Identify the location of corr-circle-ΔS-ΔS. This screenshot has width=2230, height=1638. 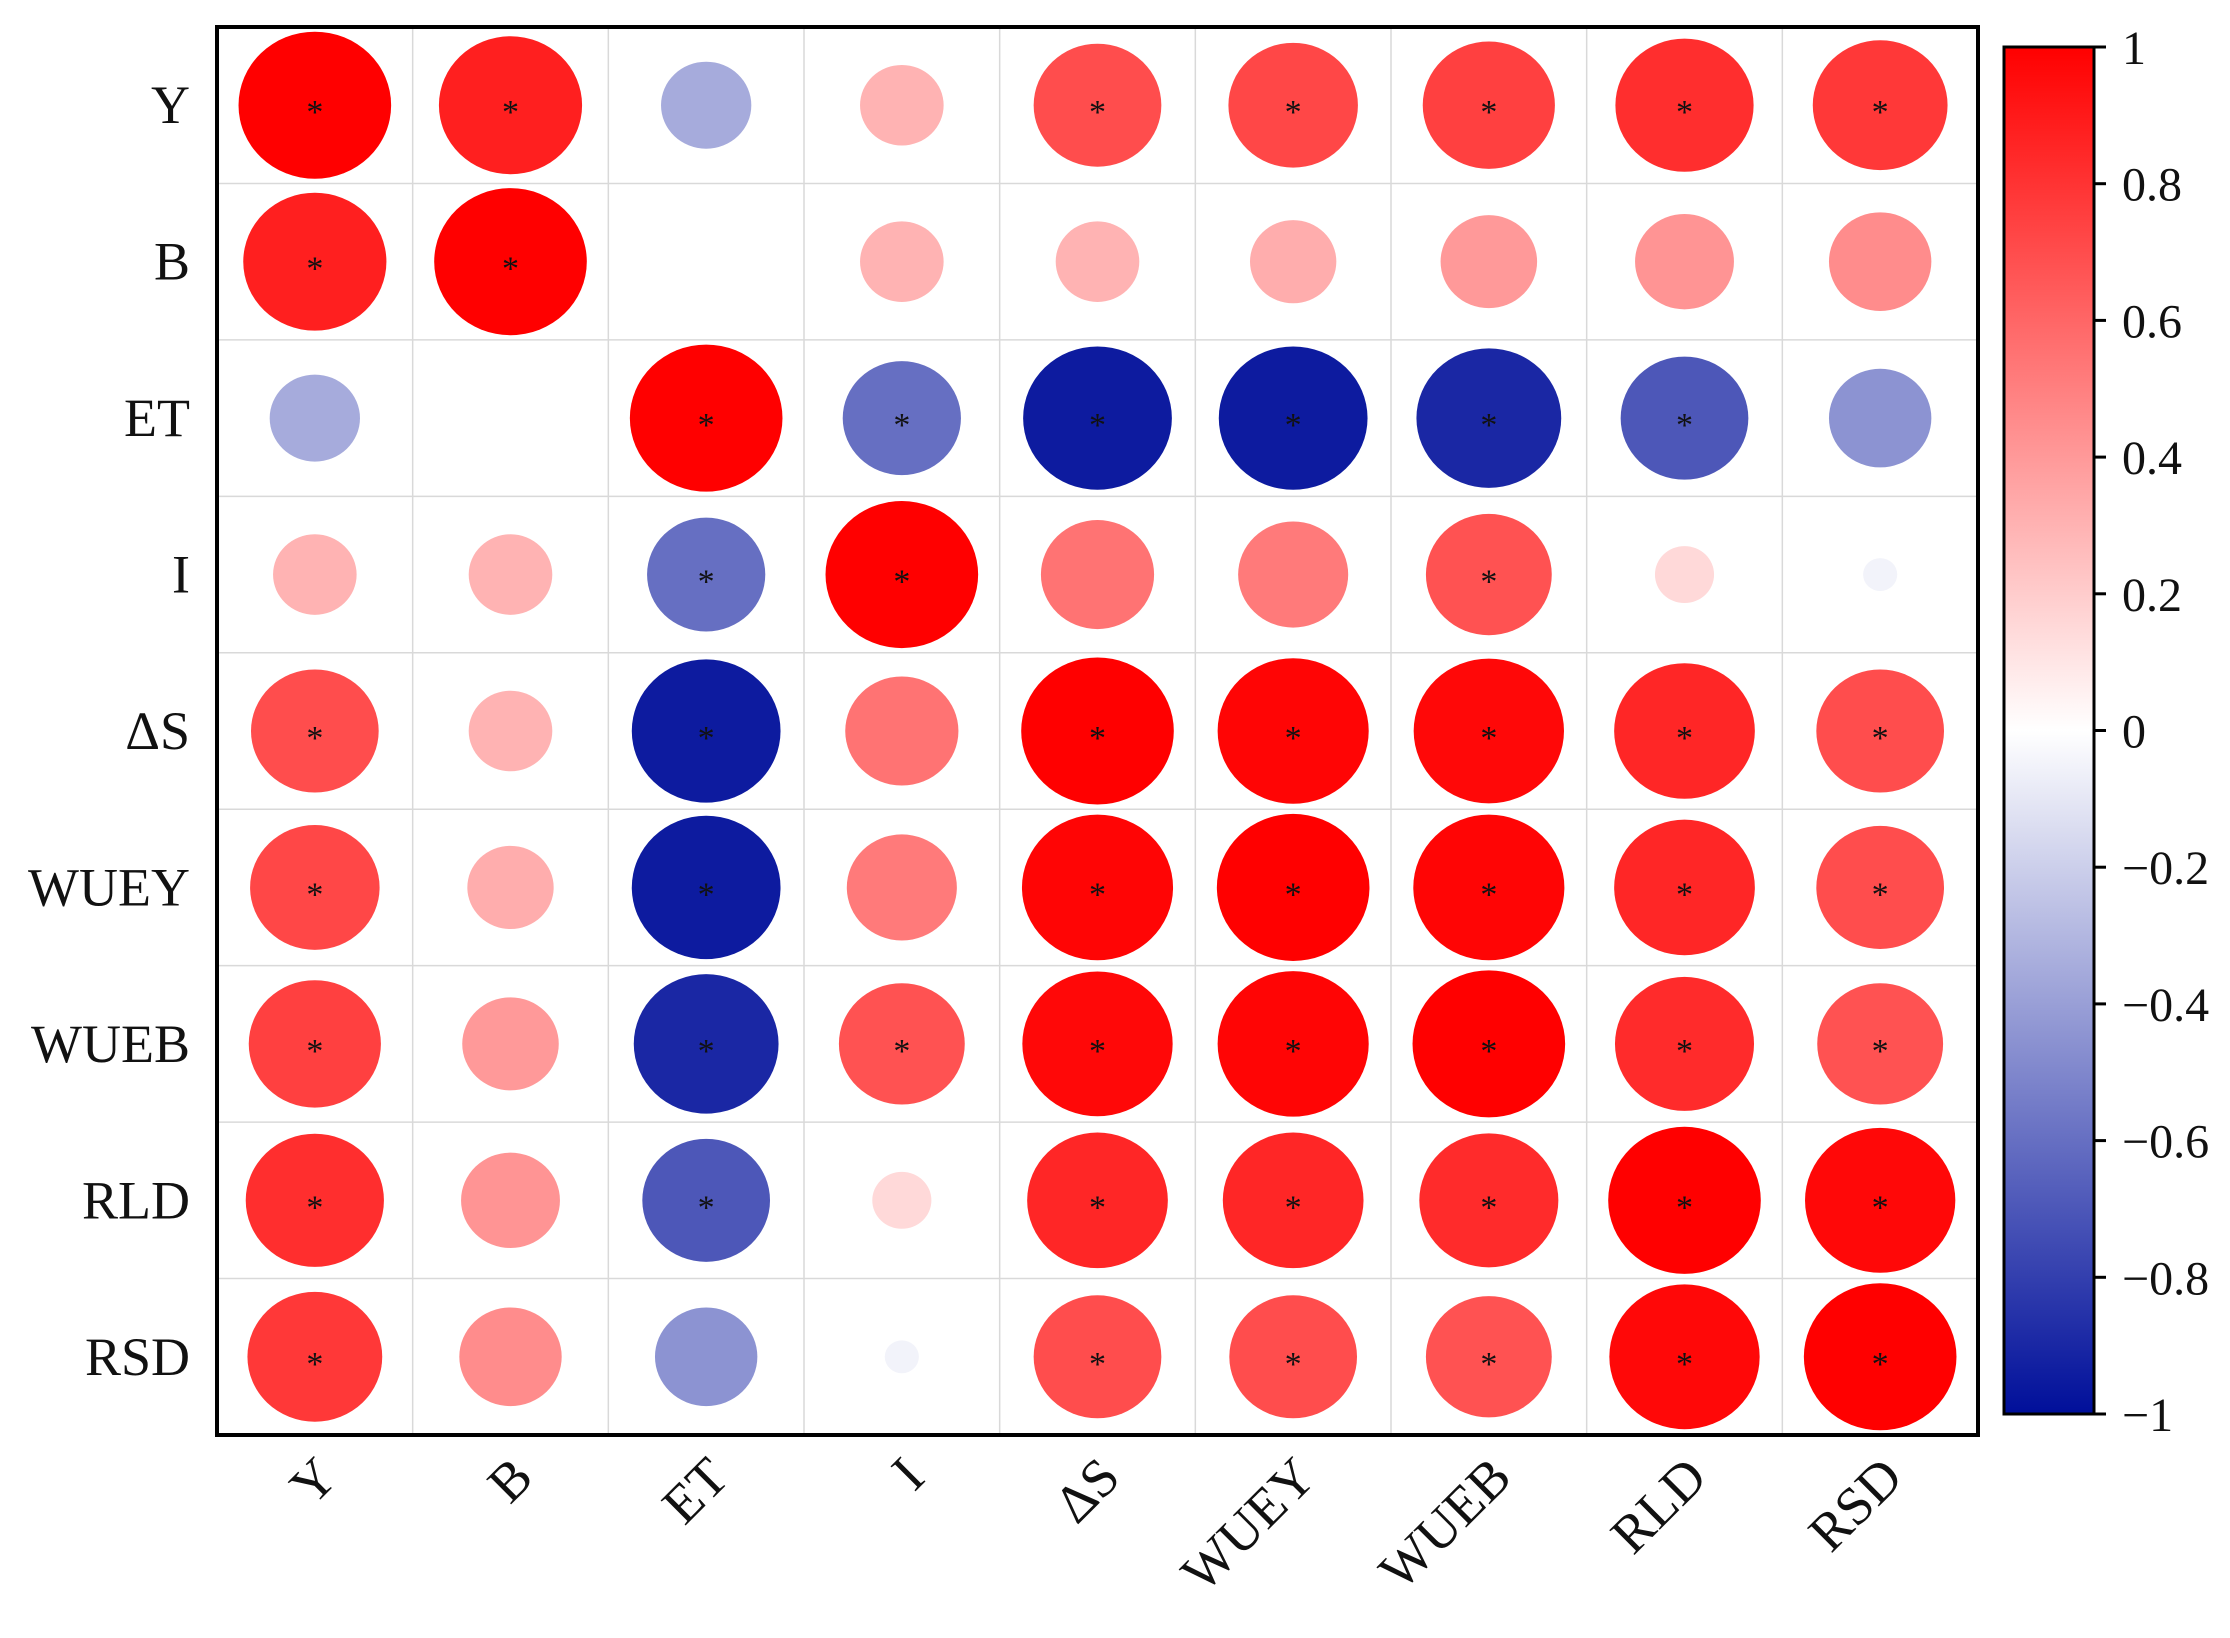
(1097, 731).